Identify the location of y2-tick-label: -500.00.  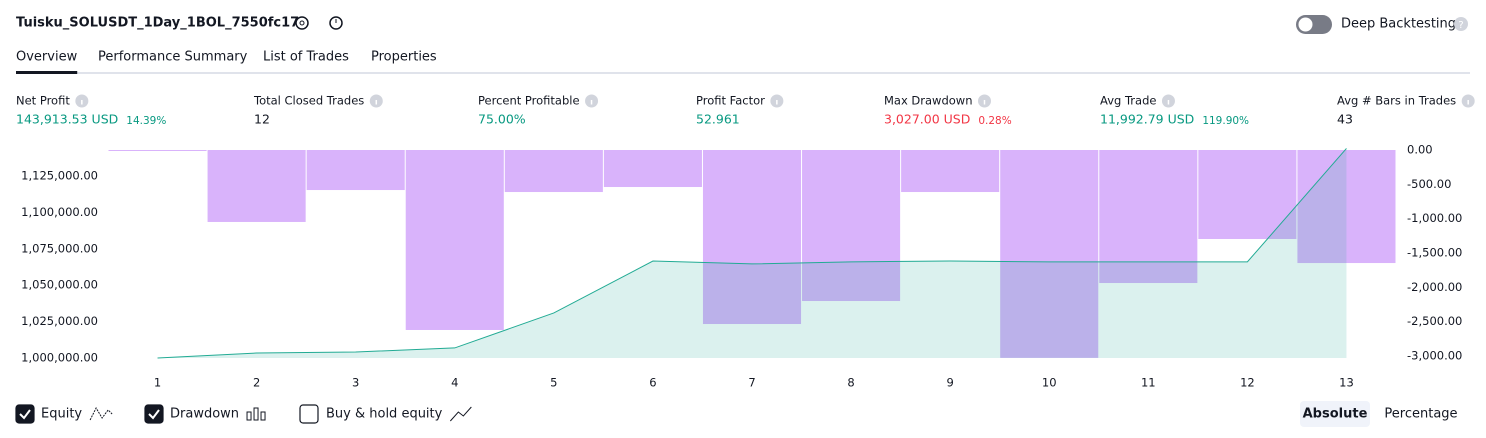
(1429, 184).